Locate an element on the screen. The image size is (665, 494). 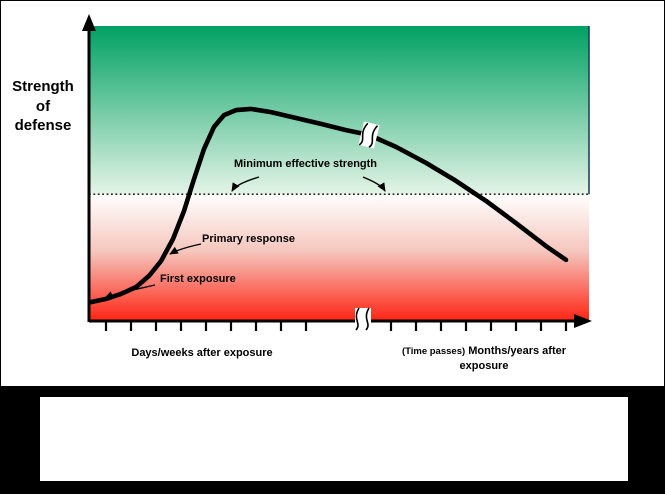
primary-response-arrow is located at coordinates (185, 249).